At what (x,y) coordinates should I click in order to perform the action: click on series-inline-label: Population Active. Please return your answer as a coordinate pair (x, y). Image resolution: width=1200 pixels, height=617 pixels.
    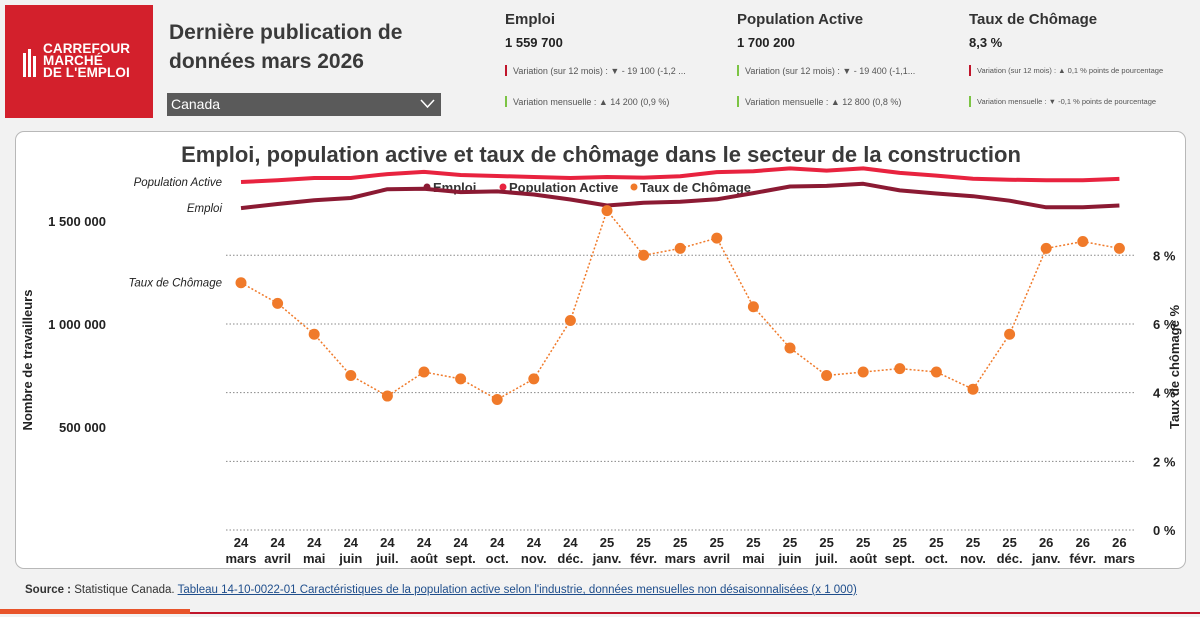
    Looking at the image, I should click on (178, 183).